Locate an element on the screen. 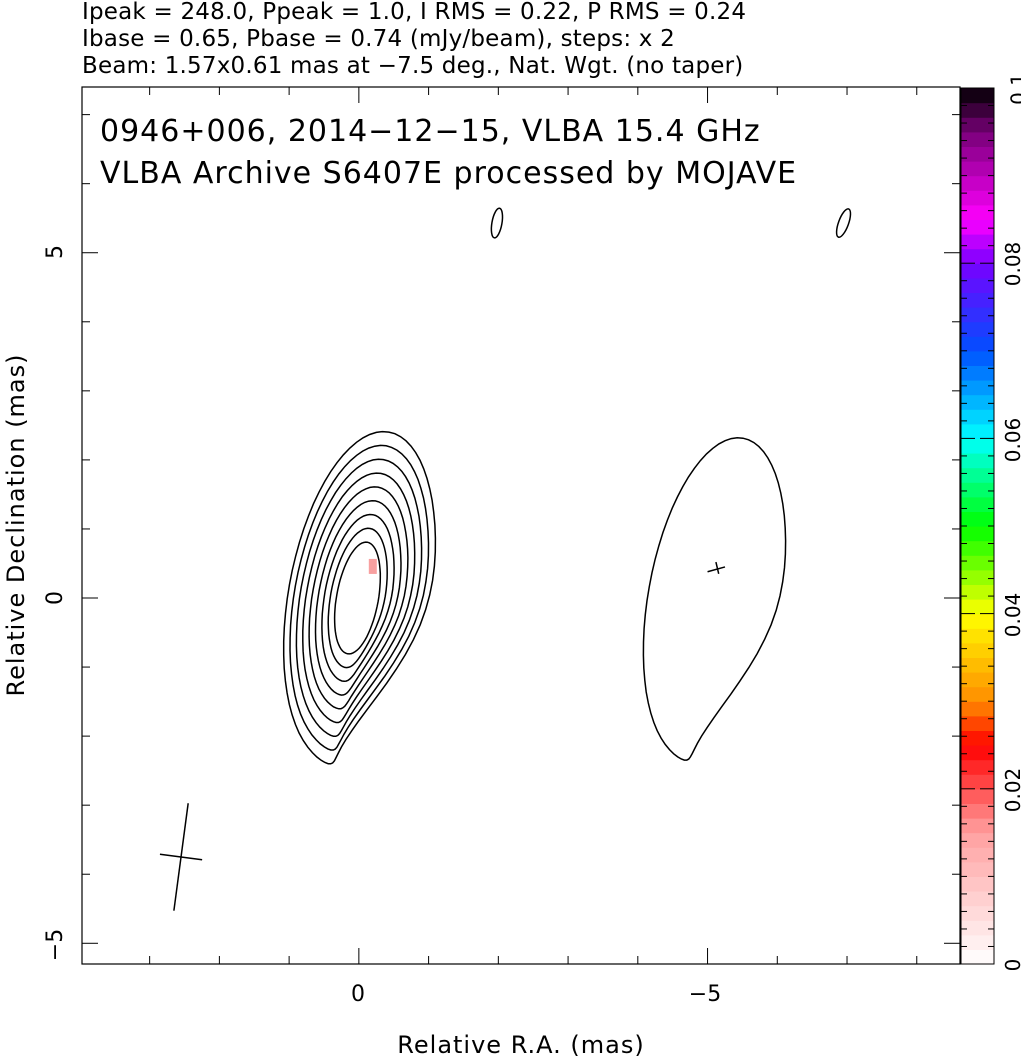  colorbar-label-0.08: 0.08 is located at coordinates (1011, 264).